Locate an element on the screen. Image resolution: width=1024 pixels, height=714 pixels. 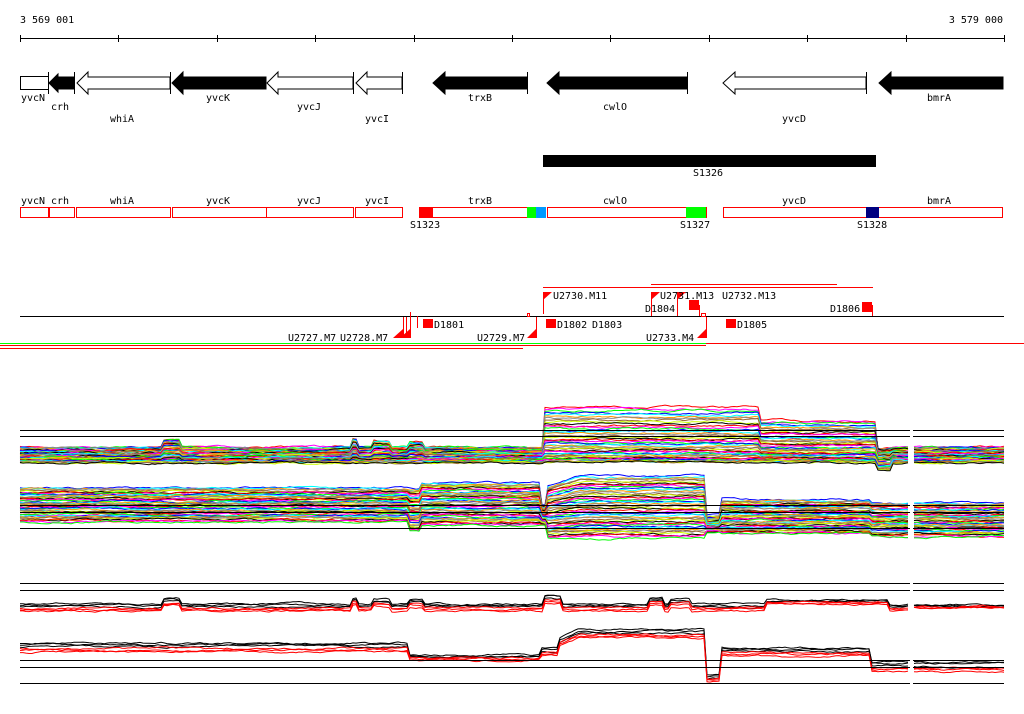
marker-blue is located at coordinates (541, 212).